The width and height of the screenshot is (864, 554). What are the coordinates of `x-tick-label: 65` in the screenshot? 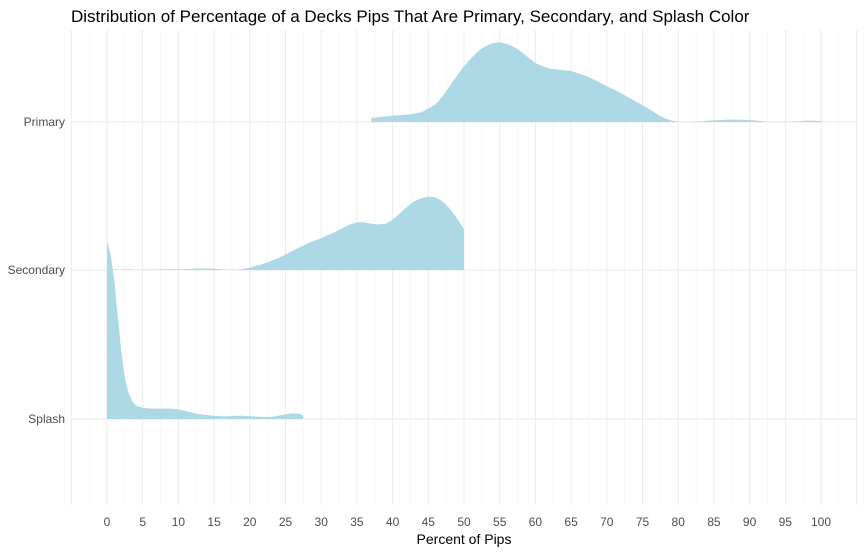 It's located at (571, 522).